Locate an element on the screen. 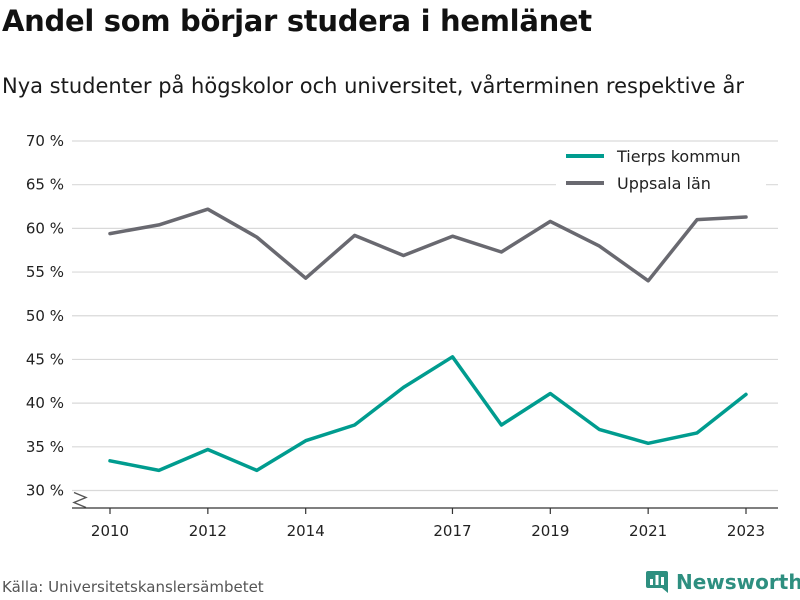 This screenshot has height=600, width=800. legend-background is located at coordinates (661, 170).